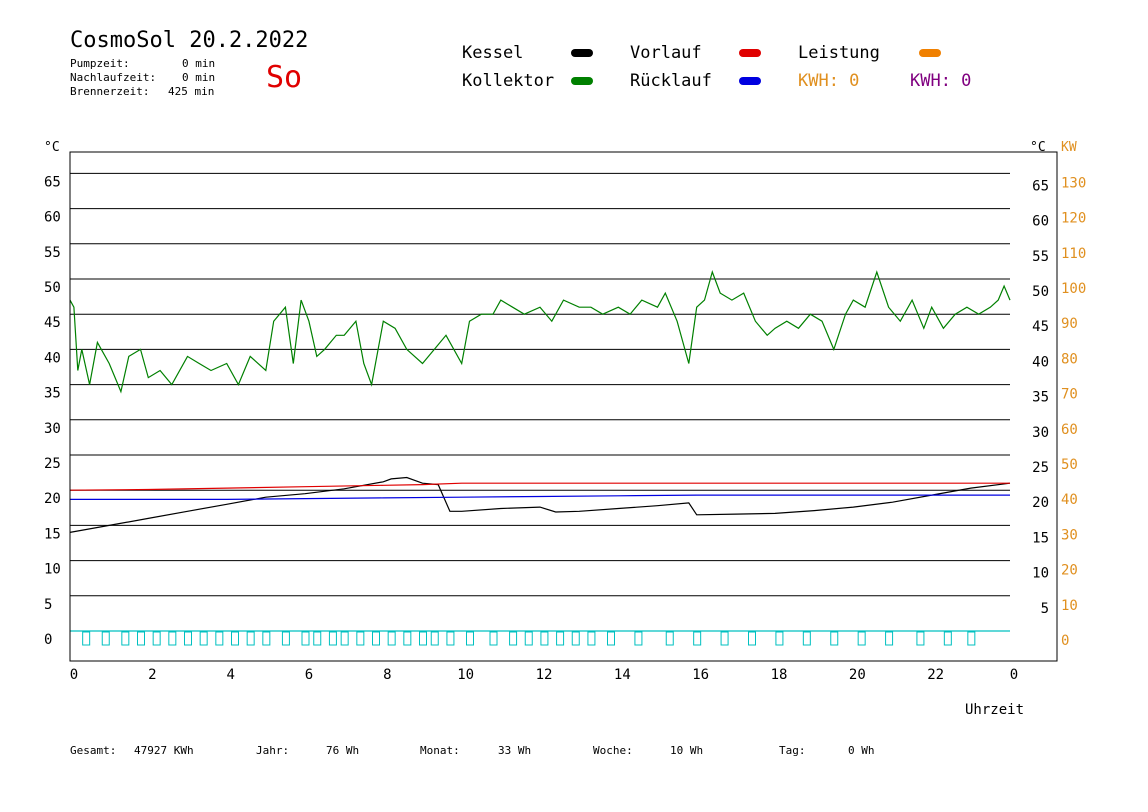 The image size is (1148, 812). What do you see at coordinates (666, 53) in the screenshot?
I see `legend-vorlauf: Vorlauf` at bounding box center [666, 53].